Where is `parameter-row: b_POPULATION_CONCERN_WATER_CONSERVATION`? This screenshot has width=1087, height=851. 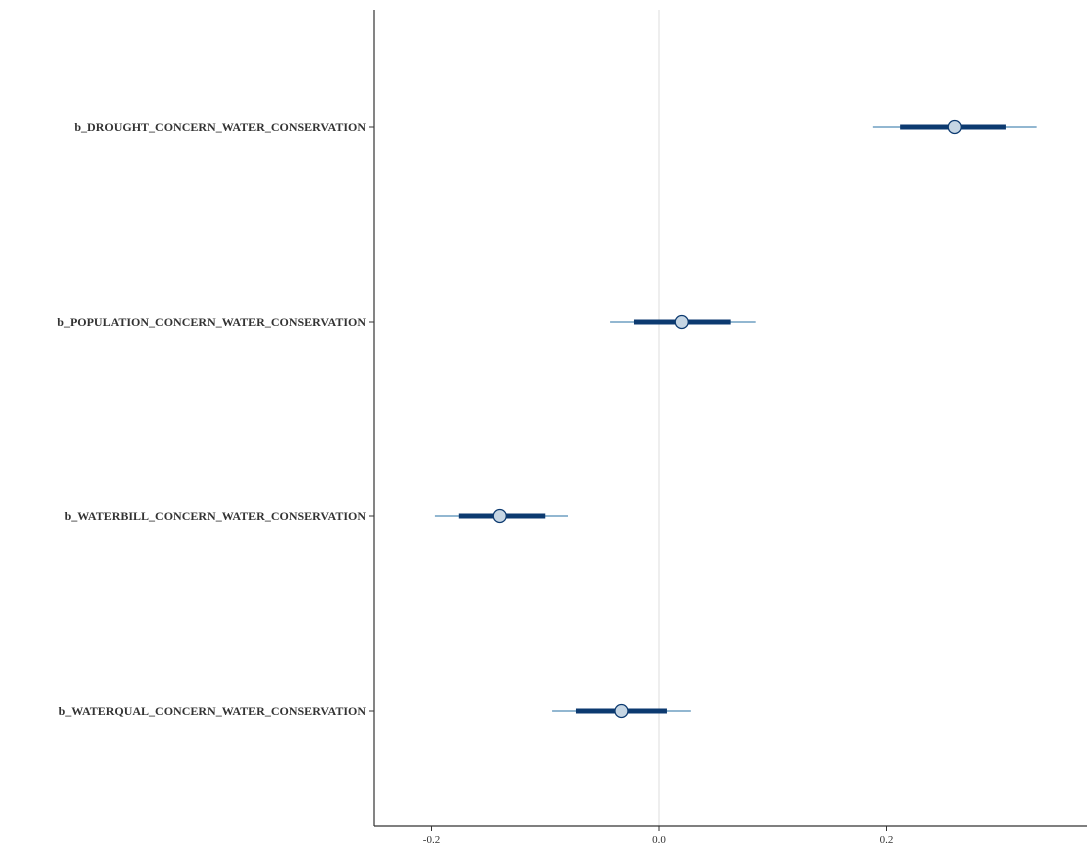 parameter-row: b_POPULATION_CONCERN_WATER_CONSERVATION is located at coordinates (406, 322).